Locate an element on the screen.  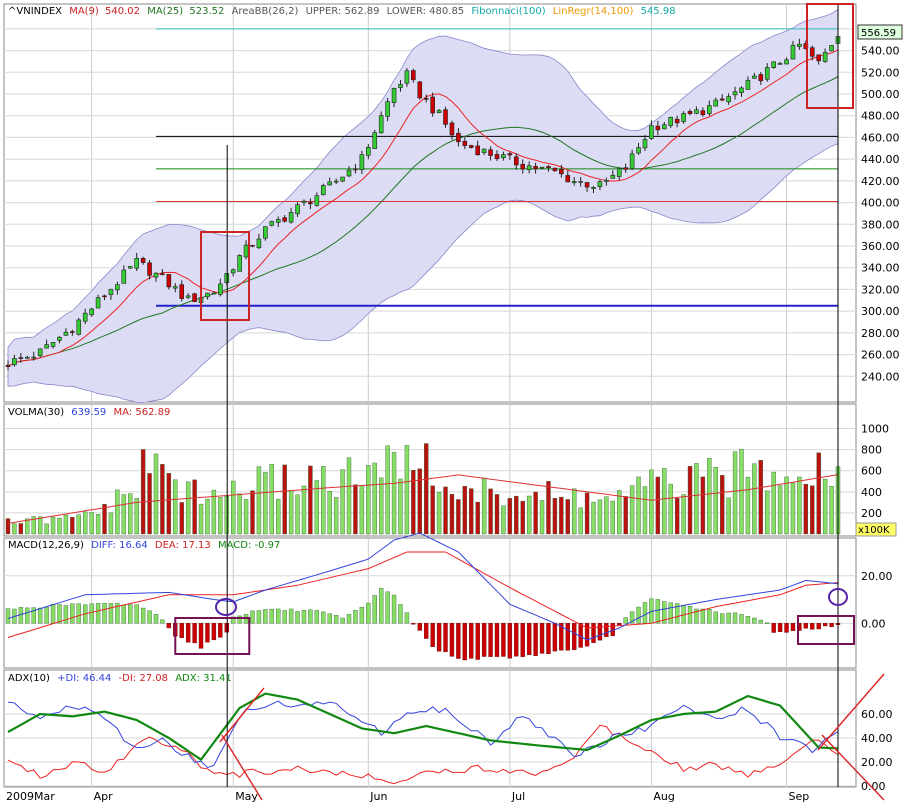
price-tick-label: 280.00 is located at coordinates (880, 333).